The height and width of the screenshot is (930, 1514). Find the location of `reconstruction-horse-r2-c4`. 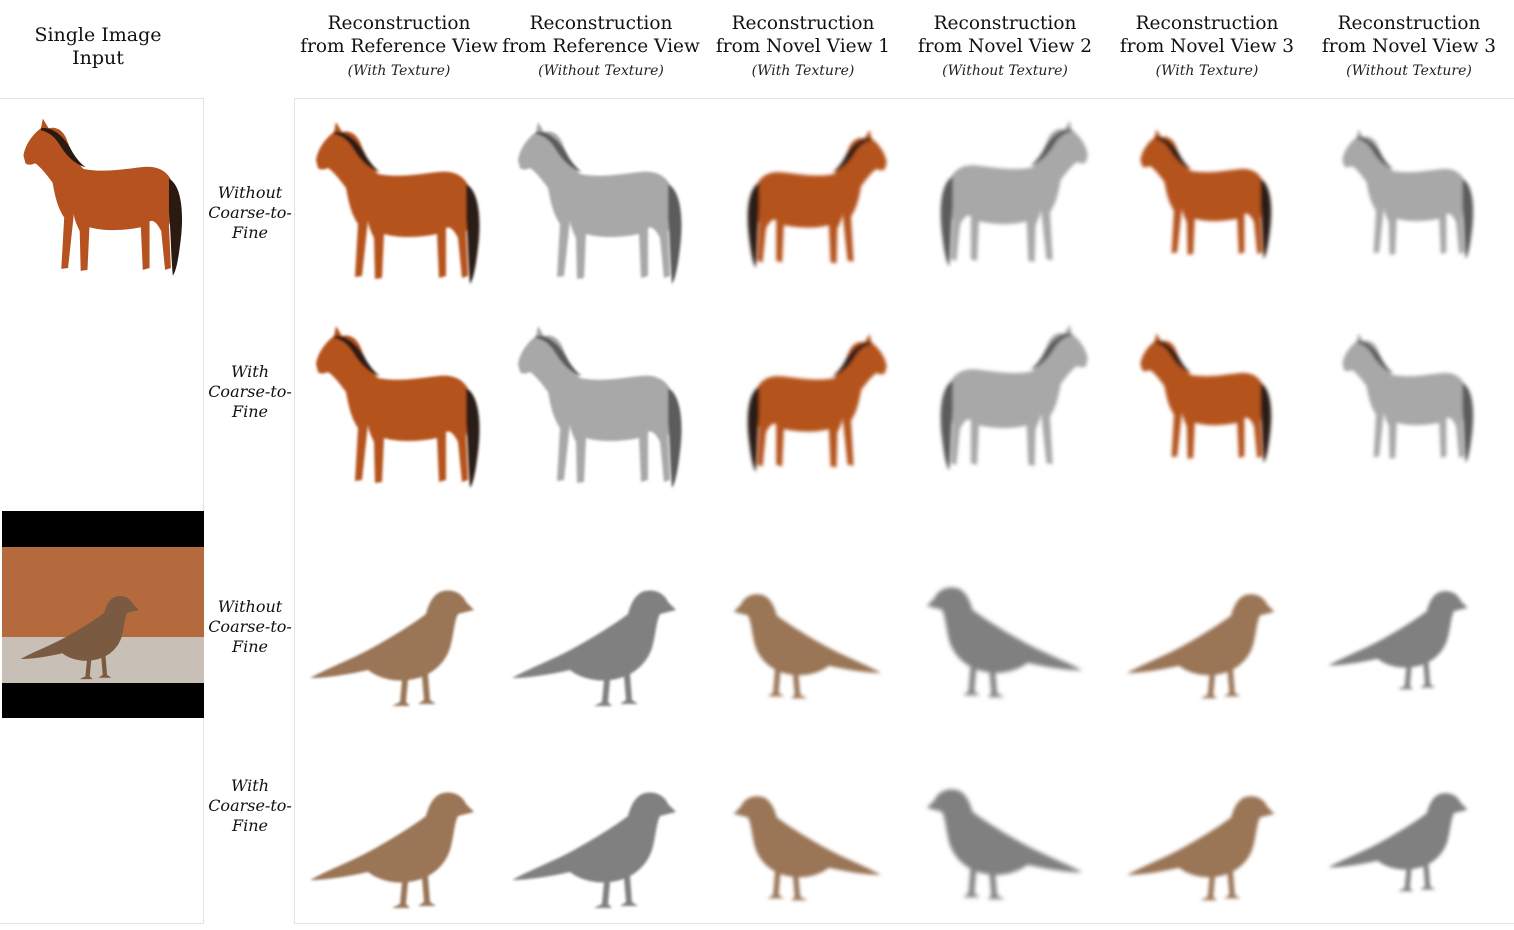

reconstruction-horse-r2-c4 is located at coordinates (1004, 412).